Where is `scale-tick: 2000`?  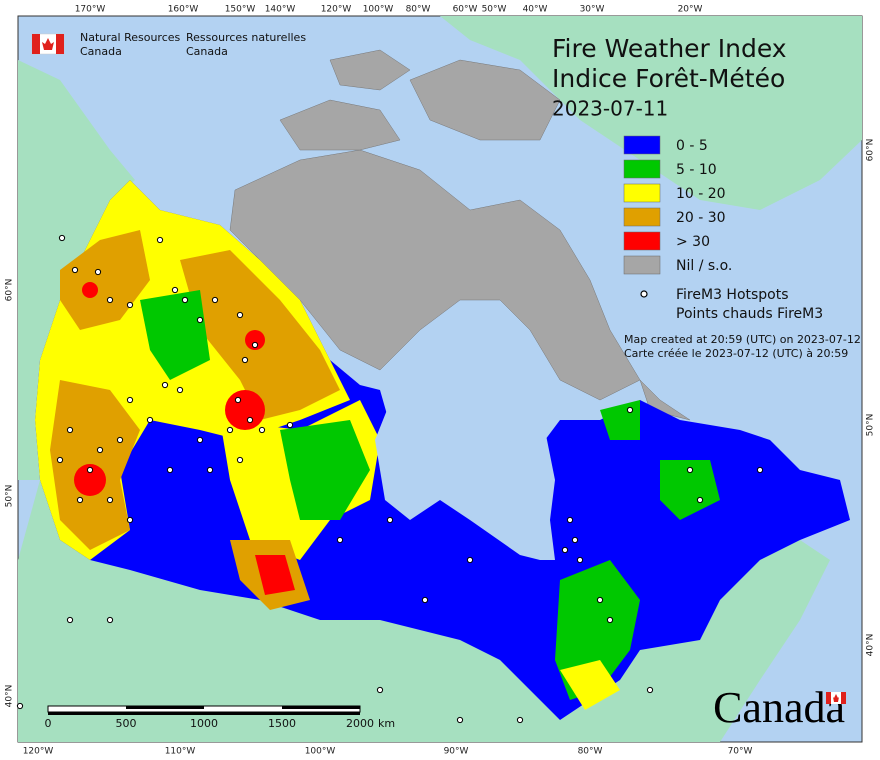
scale-tick: 2000 is located at coordinates (360, 723).